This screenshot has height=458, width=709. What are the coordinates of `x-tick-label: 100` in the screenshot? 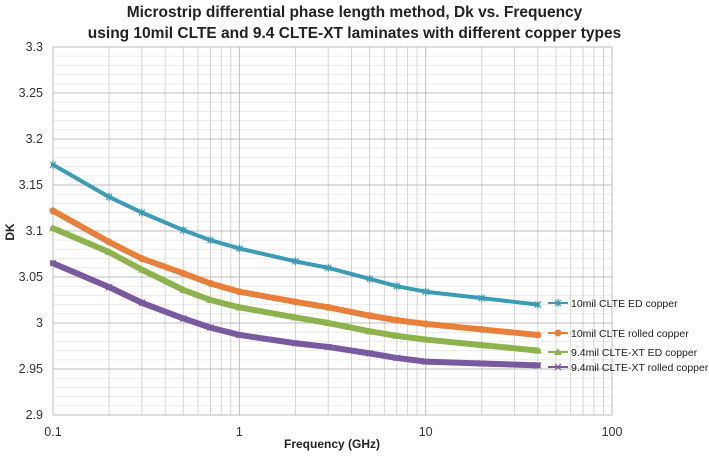 It's located at (612, 432).